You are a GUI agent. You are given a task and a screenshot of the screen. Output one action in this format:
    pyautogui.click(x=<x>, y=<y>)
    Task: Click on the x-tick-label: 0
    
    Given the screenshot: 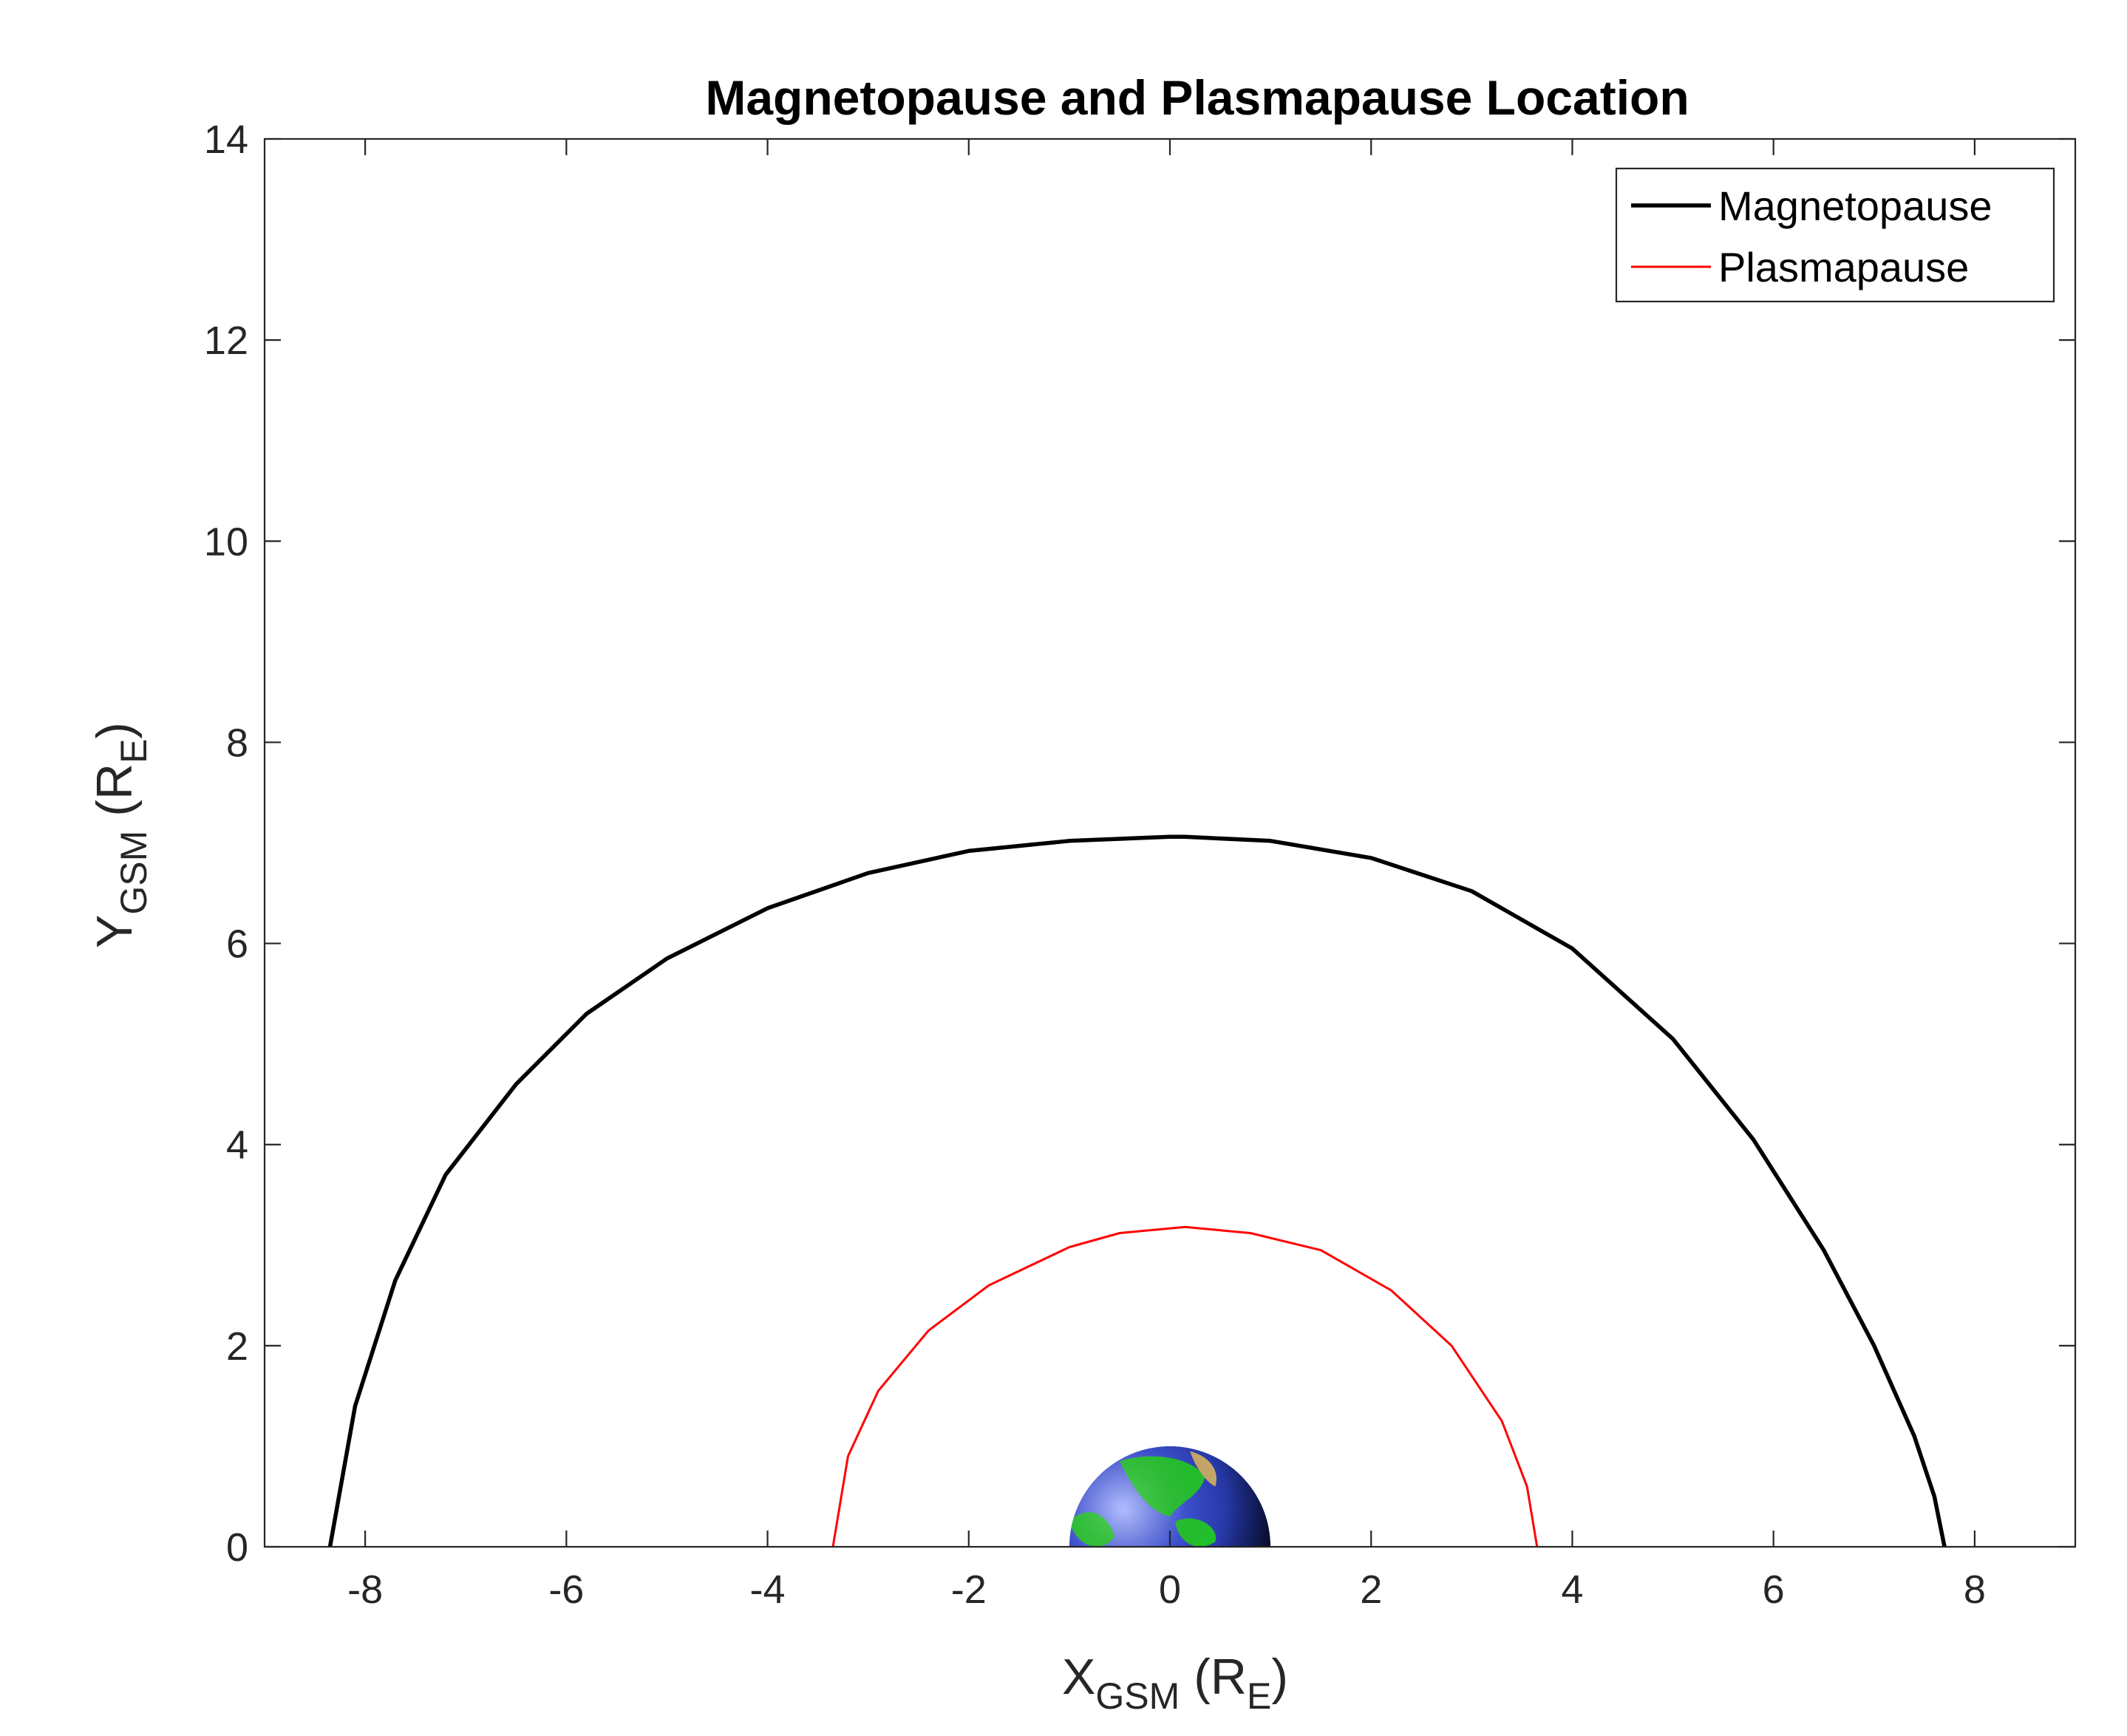 What is the action you would take?
    pyautogui.click(x=1170, y=1589)
    